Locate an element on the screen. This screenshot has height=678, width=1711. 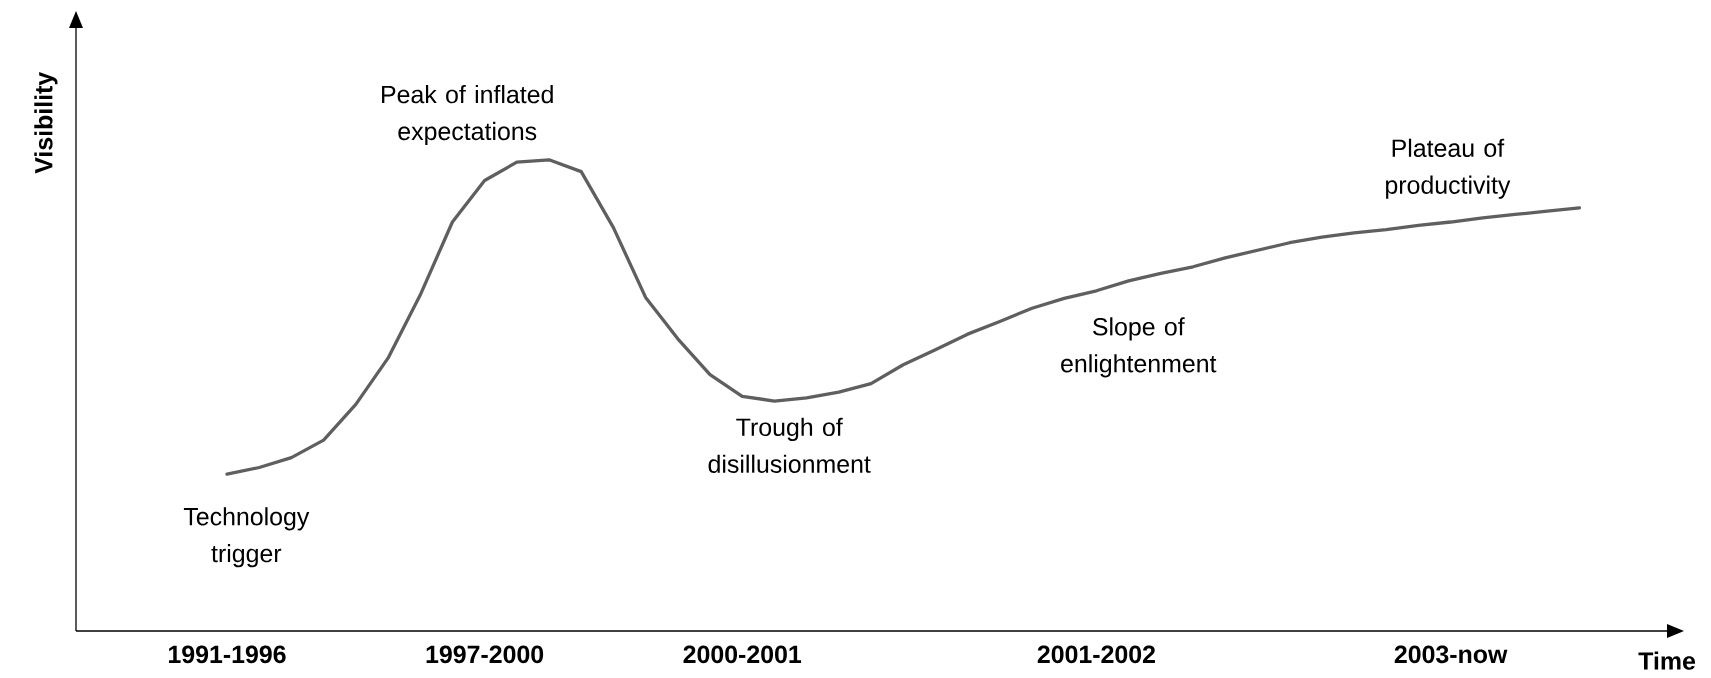
x-tick-label: 2001-2002 is located at coordinates (1096, 654).